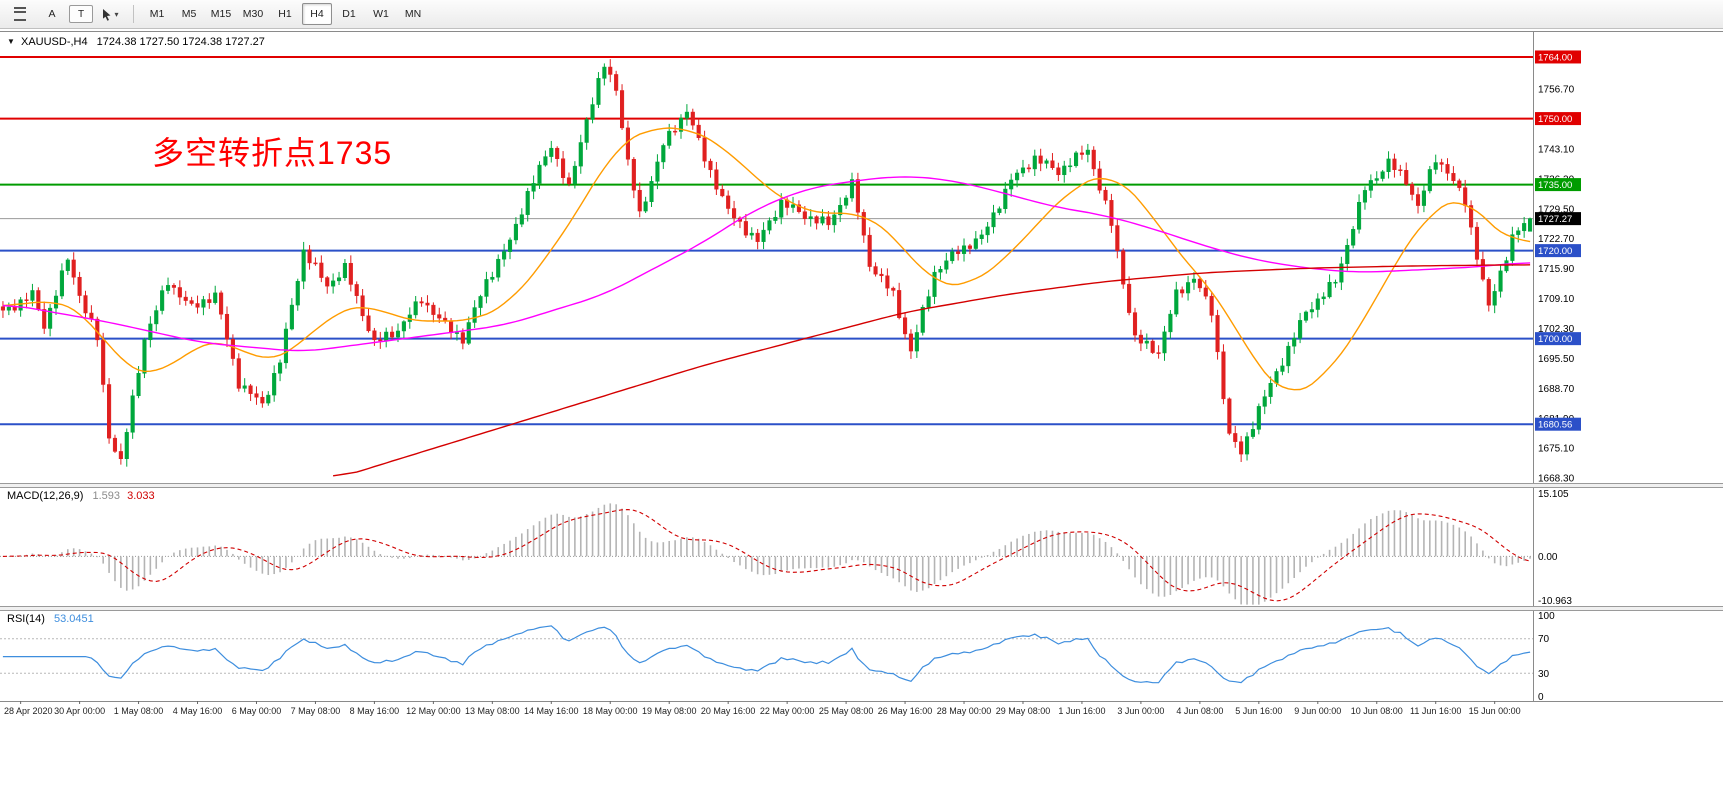 The image size is (1723, 794). Describe the element at coordinates (413, 14) in the screenshot. I see `timeframe-button-MN: MN` at that location.